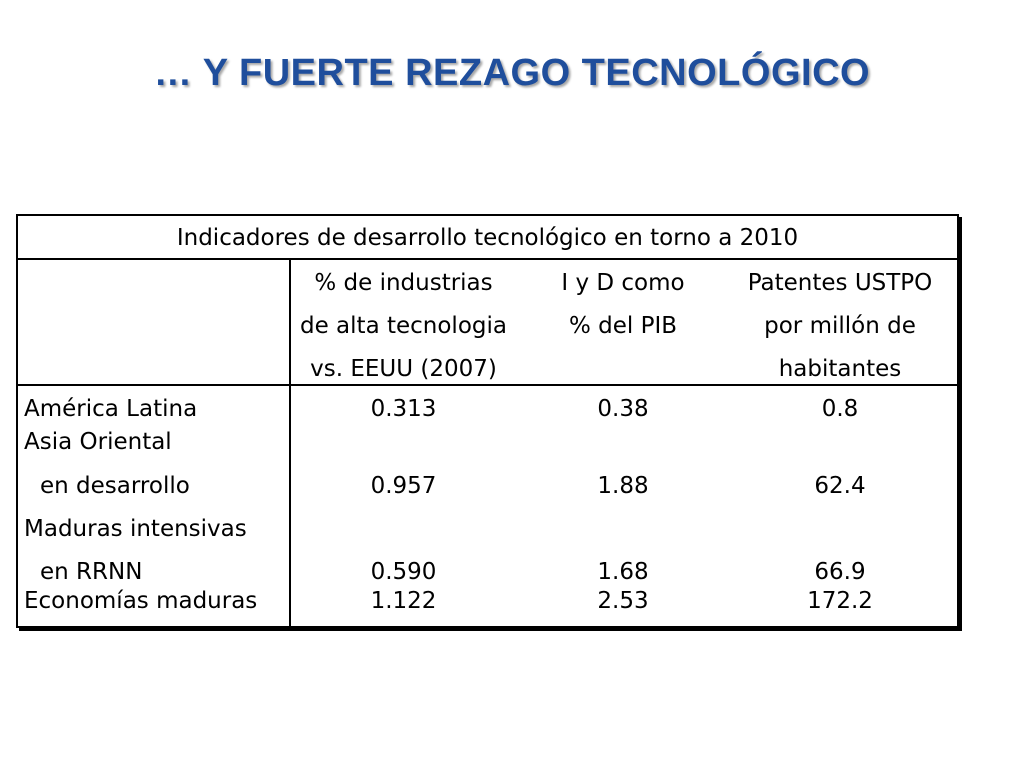 Image resolution: width=1024 pixels, height=768 pixels. What do you see at coordinates (135, 529) in the screenshot?
I see `row-label: Maduras intensivas` at bounding box center [135, 529].